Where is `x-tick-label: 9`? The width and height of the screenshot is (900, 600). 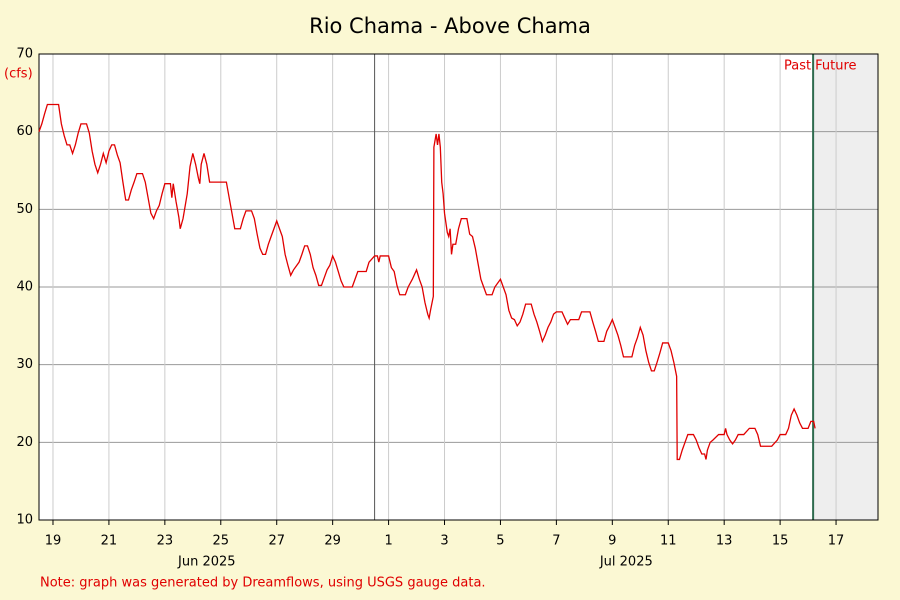
x-tick-label: 9 is located at coordinates (612, 541).